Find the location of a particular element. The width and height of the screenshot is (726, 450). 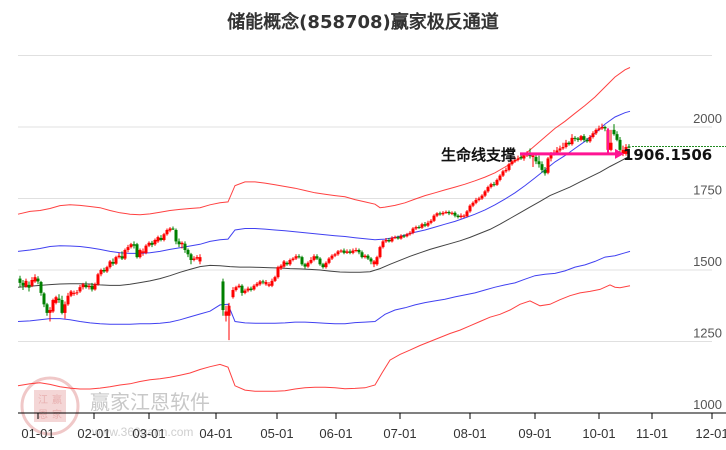

x-tick-label: 11-01 is located at coordinates (652, 433).